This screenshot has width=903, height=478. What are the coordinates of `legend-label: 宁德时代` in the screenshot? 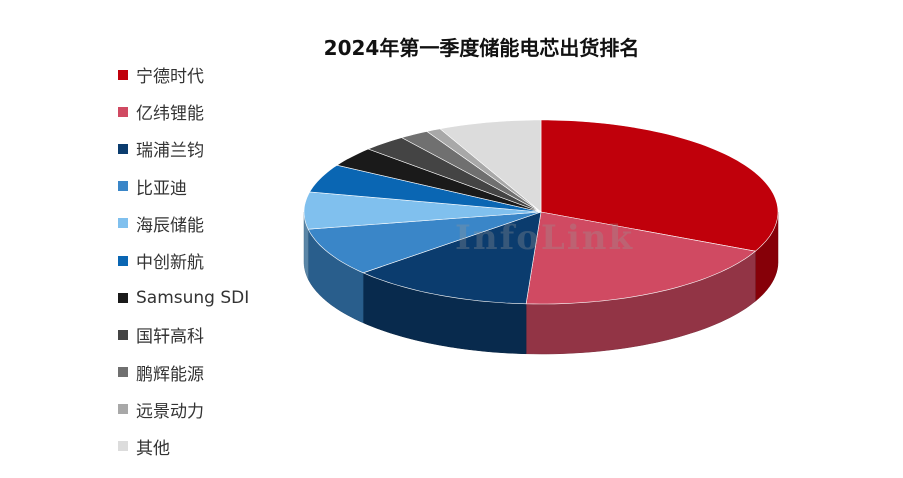 It's located at (170, 77).